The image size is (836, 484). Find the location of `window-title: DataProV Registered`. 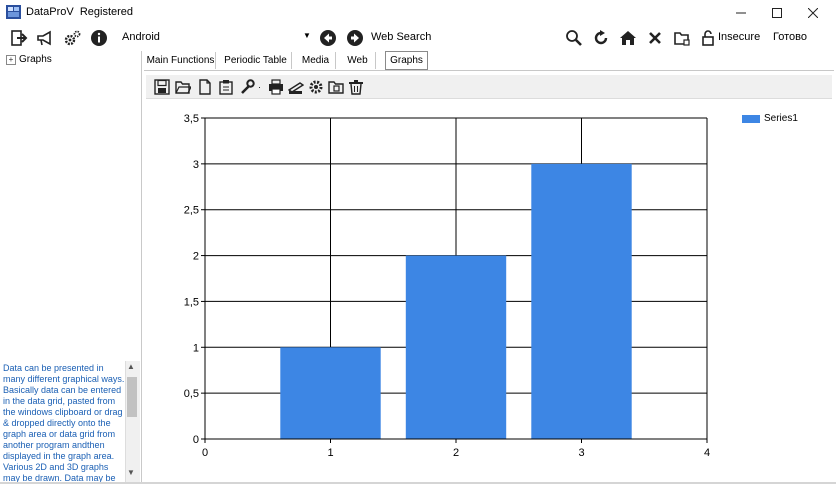

window-title: DataProV Registered is located at coordinates (79, 12).